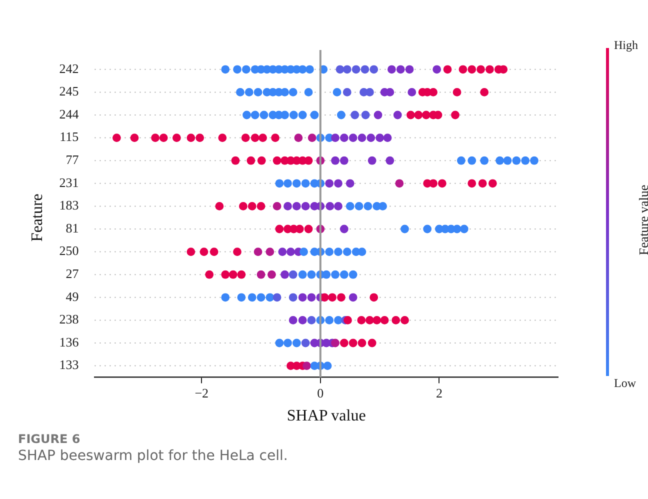 The width and height of the screenshot is (648, 499). Describe the element at coordinates (642, 221) in the screenshot. I see `color-bar-title: Feature value` at that location.